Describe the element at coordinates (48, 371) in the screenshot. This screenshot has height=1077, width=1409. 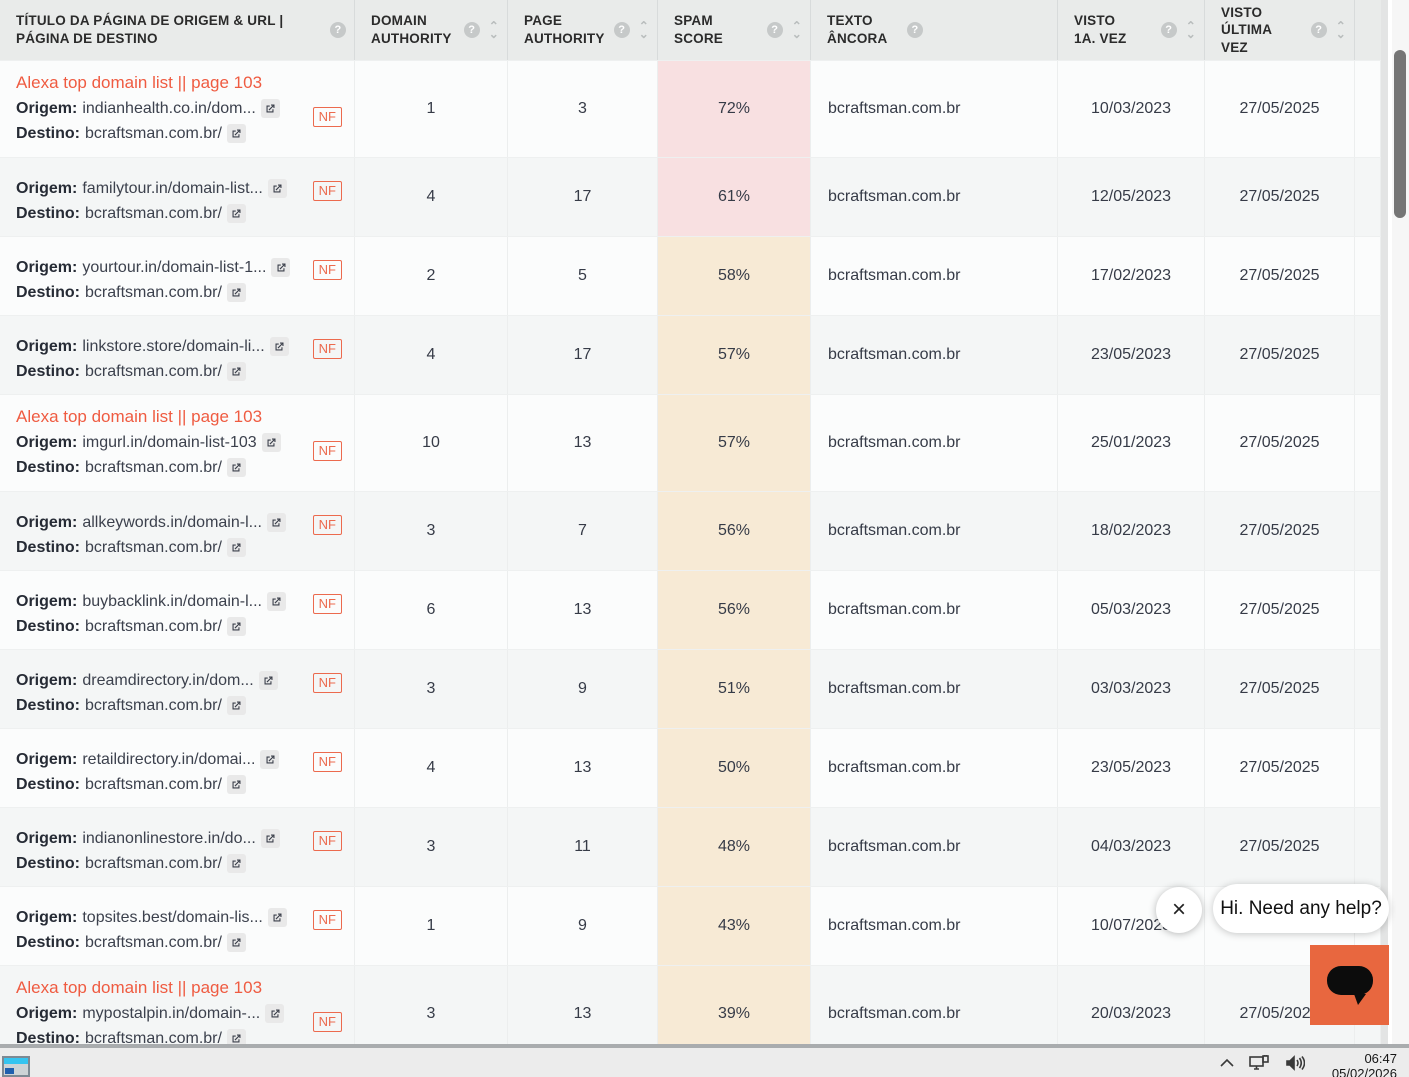
I see `destino-label: Destino:` at that location.